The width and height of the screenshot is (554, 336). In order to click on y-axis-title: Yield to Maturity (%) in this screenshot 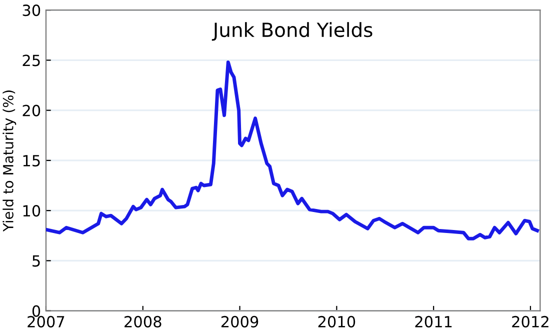, I will do `click(9, 161)`.